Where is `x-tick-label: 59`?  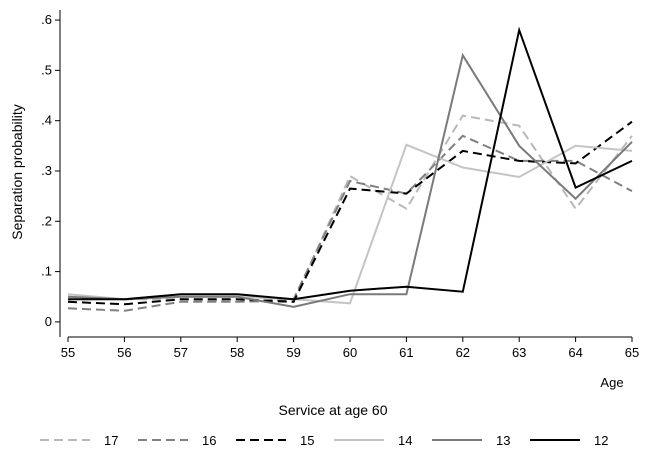 x-tick-label: 59 is located at coordinates (293, 352).